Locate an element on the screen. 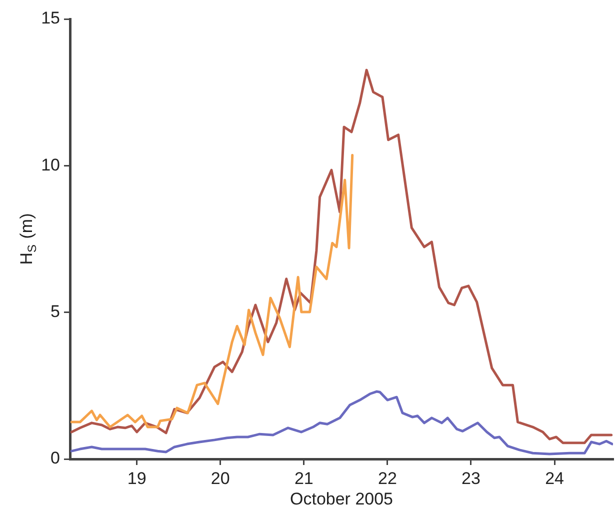 This screenshot has width=616, height=514. x-axis-title: October 2005 is located at coordinates (342, 498).